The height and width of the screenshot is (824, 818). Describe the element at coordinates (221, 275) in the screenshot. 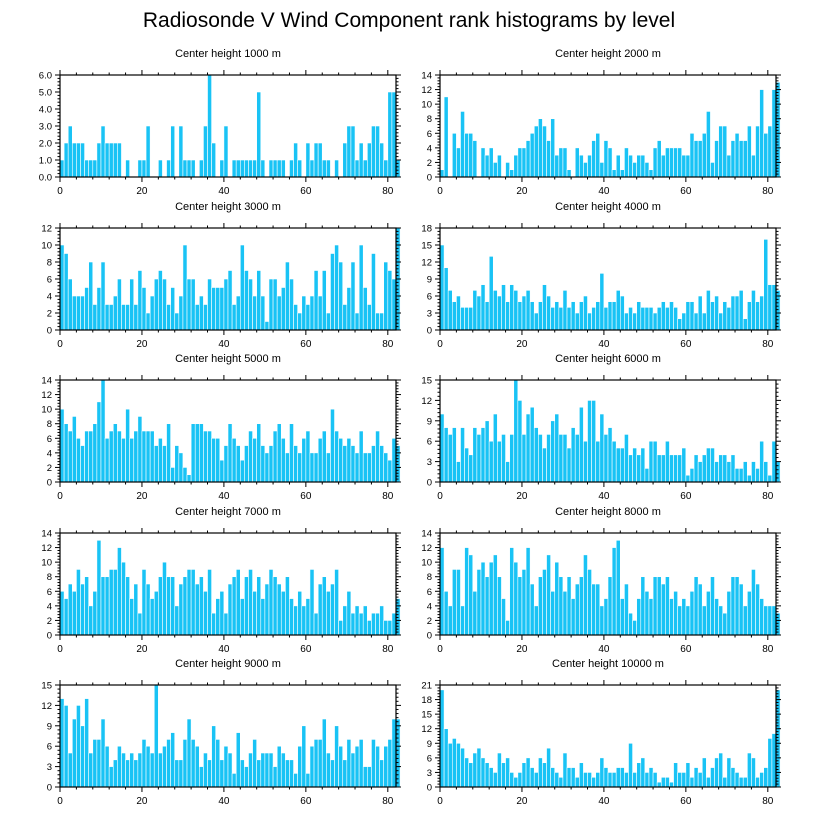

I see `histogram-panel: Center height 3000 m 0 20 40 60 80 0 2 4 6 8 10 12` at that location.